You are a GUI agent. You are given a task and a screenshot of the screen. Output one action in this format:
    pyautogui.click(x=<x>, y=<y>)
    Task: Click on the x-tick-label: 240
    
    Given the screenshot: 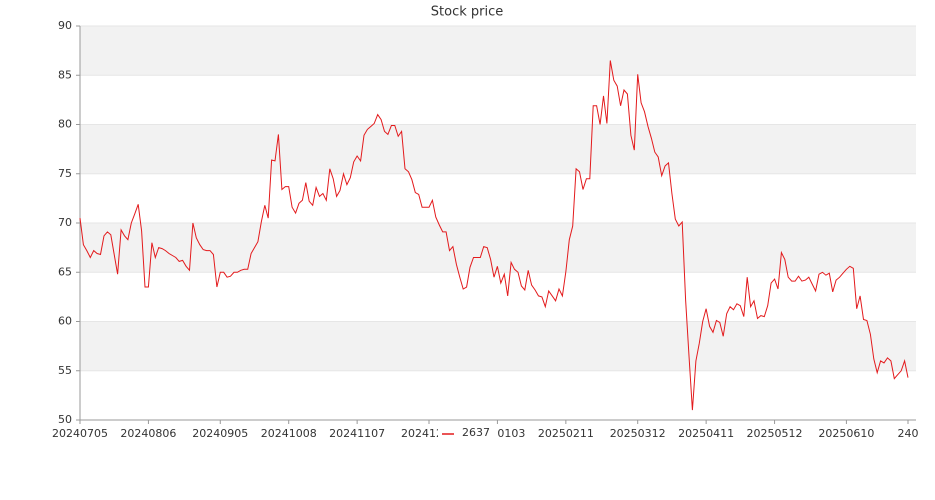 What is the action you would take?
    pyautogui.click(x=908, y=433)
    